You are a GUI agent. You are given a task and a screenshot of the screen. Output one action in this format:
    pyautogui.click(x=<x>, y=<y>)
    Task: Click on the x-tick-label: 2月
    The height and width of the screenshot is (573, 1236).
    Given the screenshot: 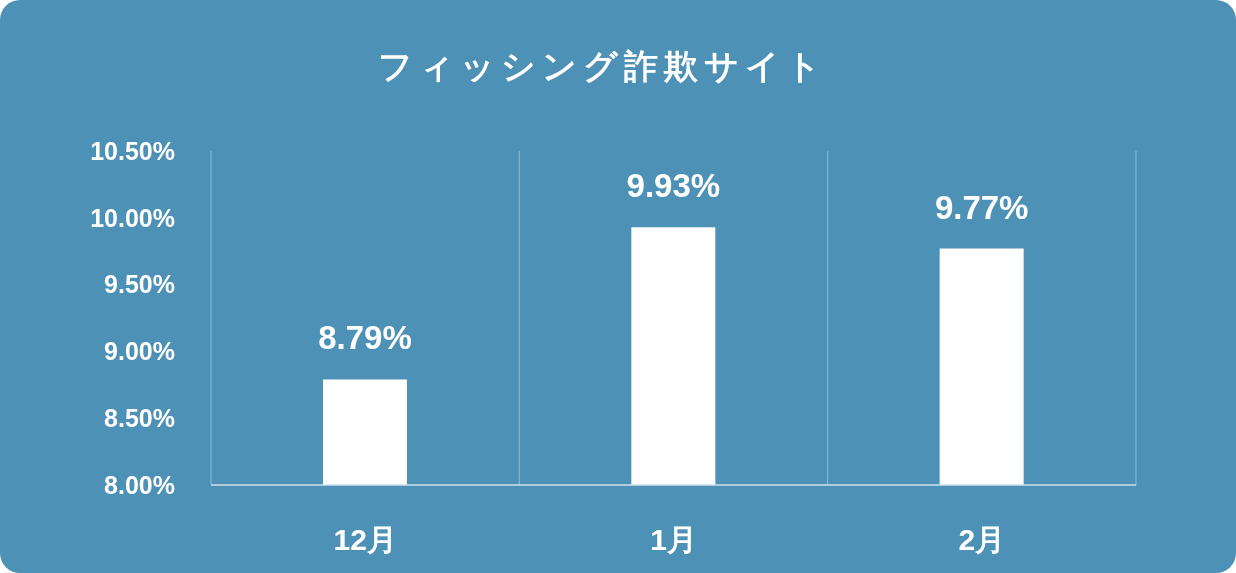 What is the action you would take?
    pyautogui.click(x=982, y=540)
    